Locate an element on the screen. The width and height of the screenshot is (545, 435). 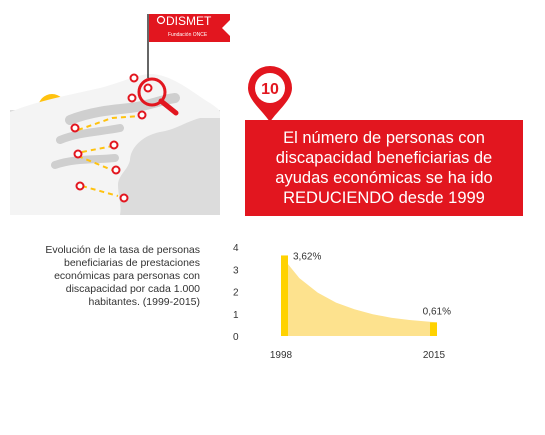
y-tick-label: 2 is located at coordinates (236, 293).